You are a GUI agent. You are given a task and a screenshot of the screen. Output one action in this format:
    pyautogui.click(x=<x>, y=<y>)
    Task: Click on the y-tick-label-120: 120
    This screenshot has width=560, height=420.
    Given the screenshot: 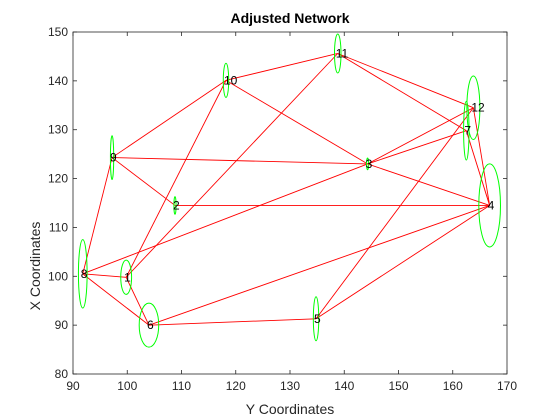 What is the action you would take?
    pyautogui.click(x=58, y=179)
    